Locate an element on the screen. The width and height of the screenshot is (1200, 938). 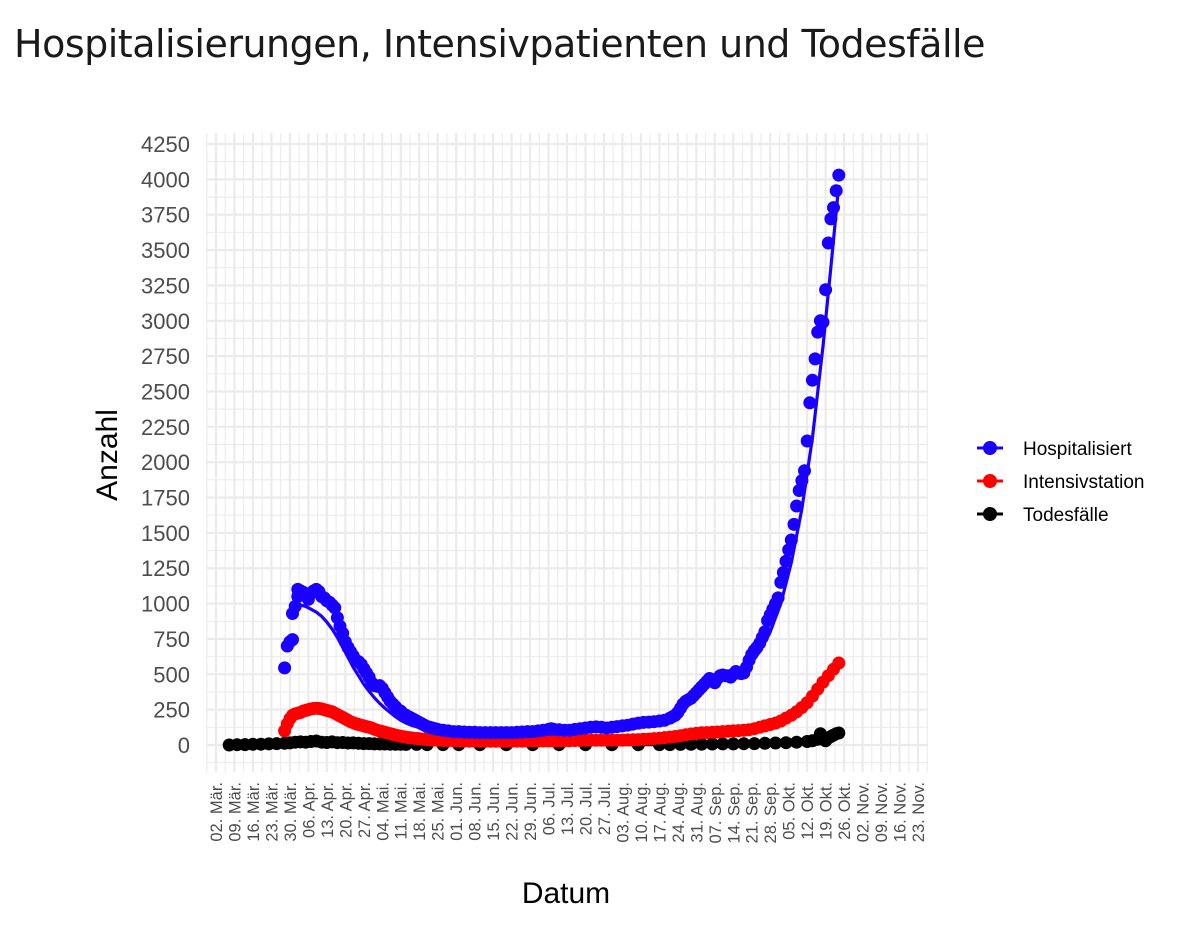
y-tick-label: 3750 is located at coordinates (165, 215).